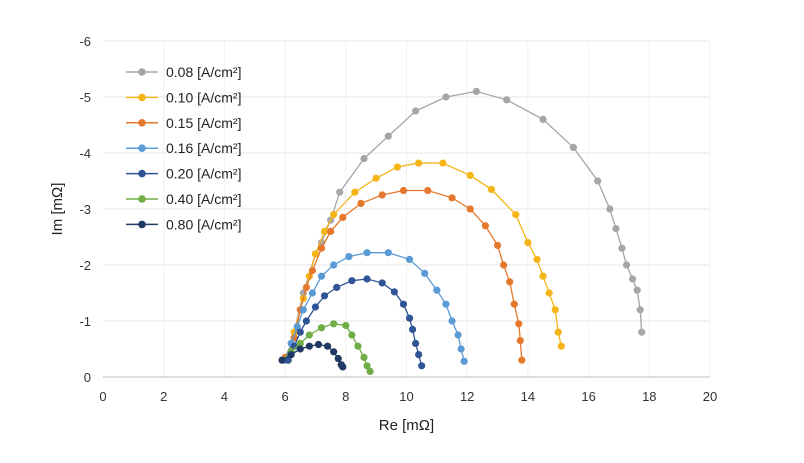 The image size is (804, 463). I want to click on legend-label: 0.16 [A/cm²], so click(203, 148).